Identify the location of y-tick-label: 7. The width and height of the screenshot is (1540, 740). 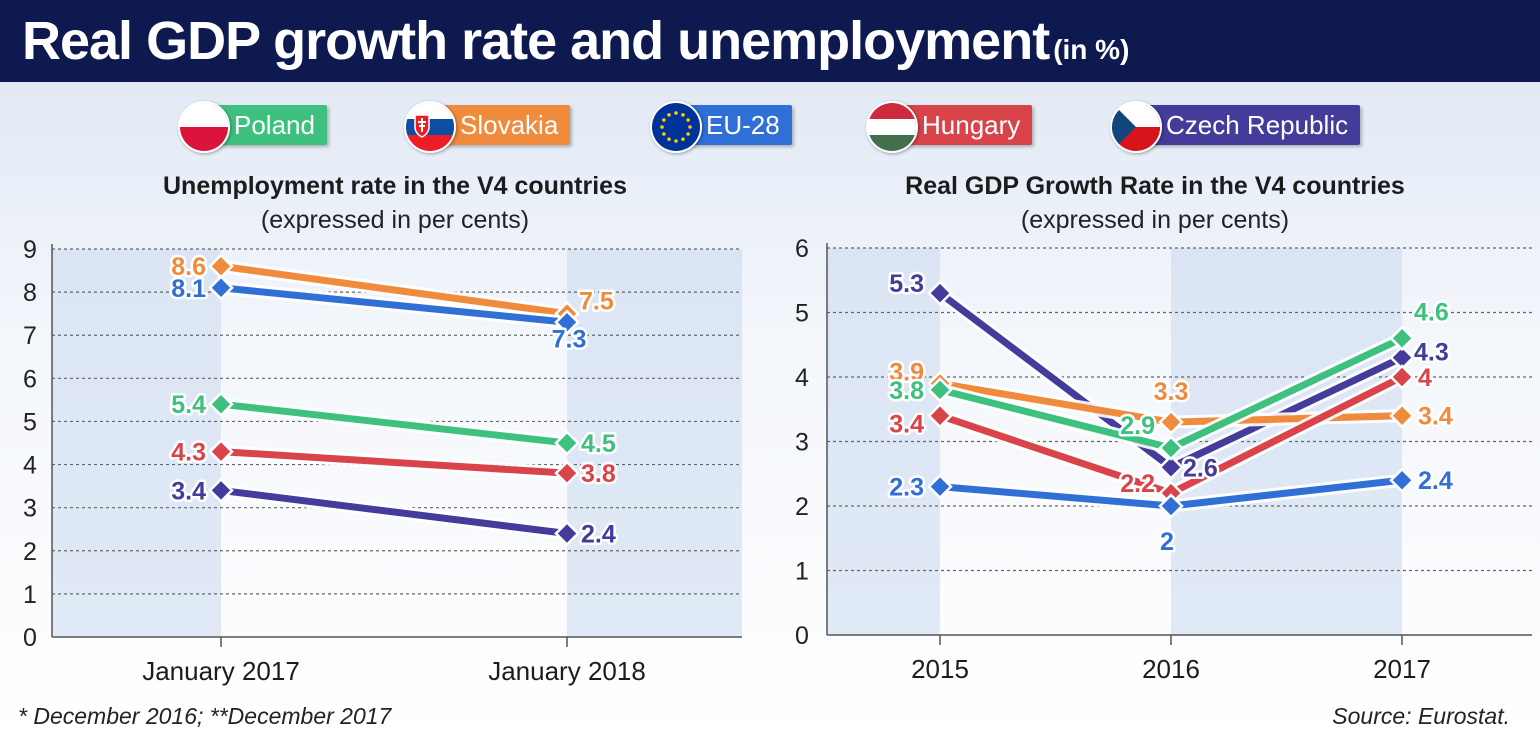
(30, 336).